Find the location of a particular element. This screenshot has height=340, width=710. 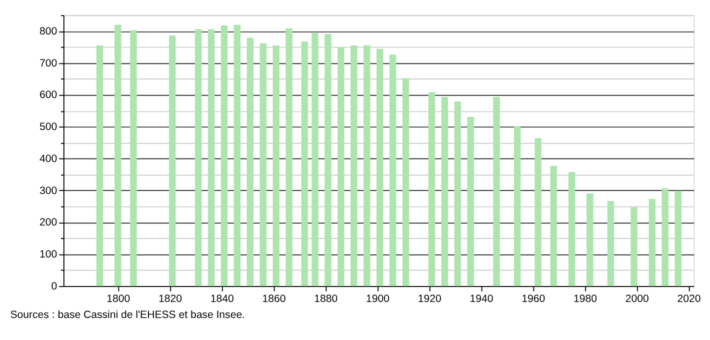

y-tick-label: 600 is located at coordinates (49, 95).